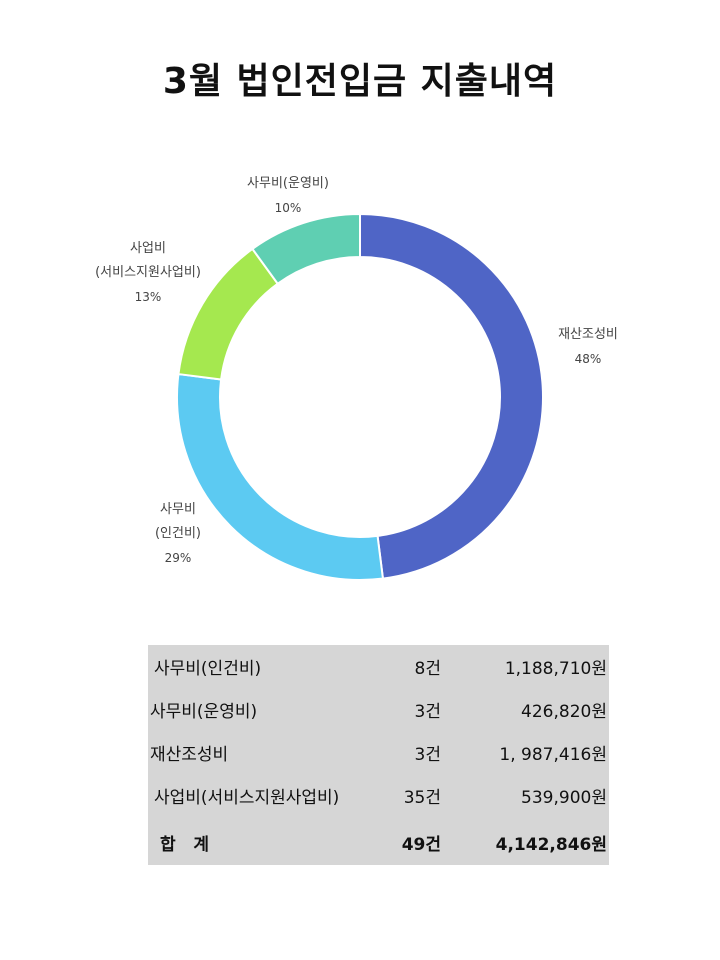 The image size is (720, 960). What do you see at coordinates (378, 666) in the screenshot?
I see `table-row: 사무비(인건비) 8건 1,188,710원` at bounding box center [378, 666].